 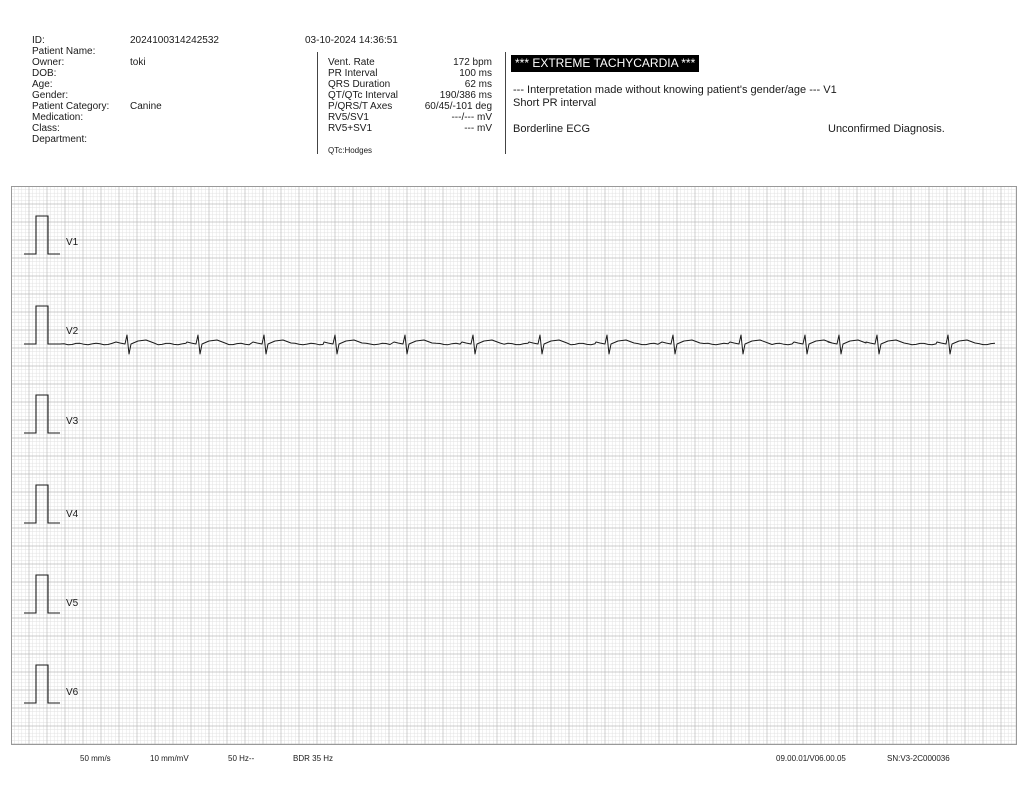 I want to click on value-axes: 60/45/-101 deg, so click(x=458, y=106).